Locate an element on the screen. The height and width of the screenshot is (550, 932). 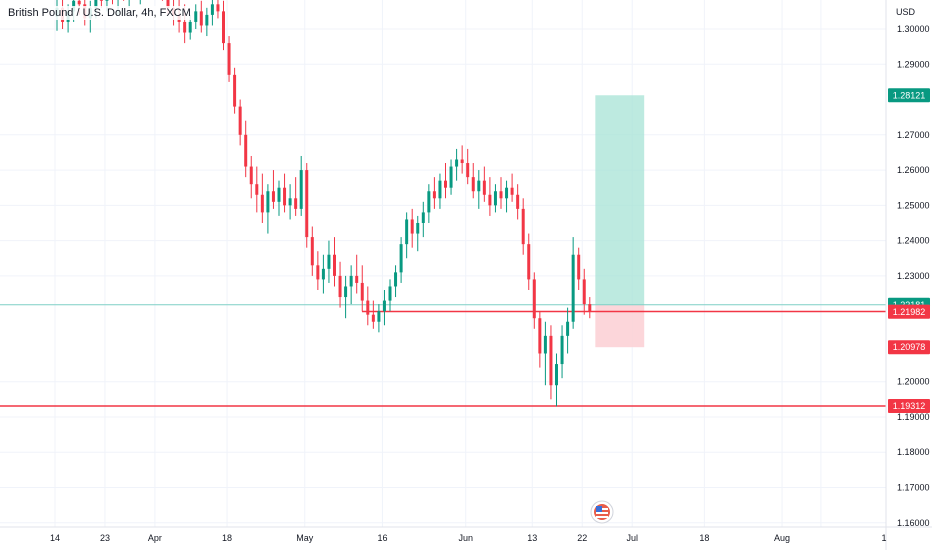
y-tick-label: 1.29000 is located at coordinates (913, 64).